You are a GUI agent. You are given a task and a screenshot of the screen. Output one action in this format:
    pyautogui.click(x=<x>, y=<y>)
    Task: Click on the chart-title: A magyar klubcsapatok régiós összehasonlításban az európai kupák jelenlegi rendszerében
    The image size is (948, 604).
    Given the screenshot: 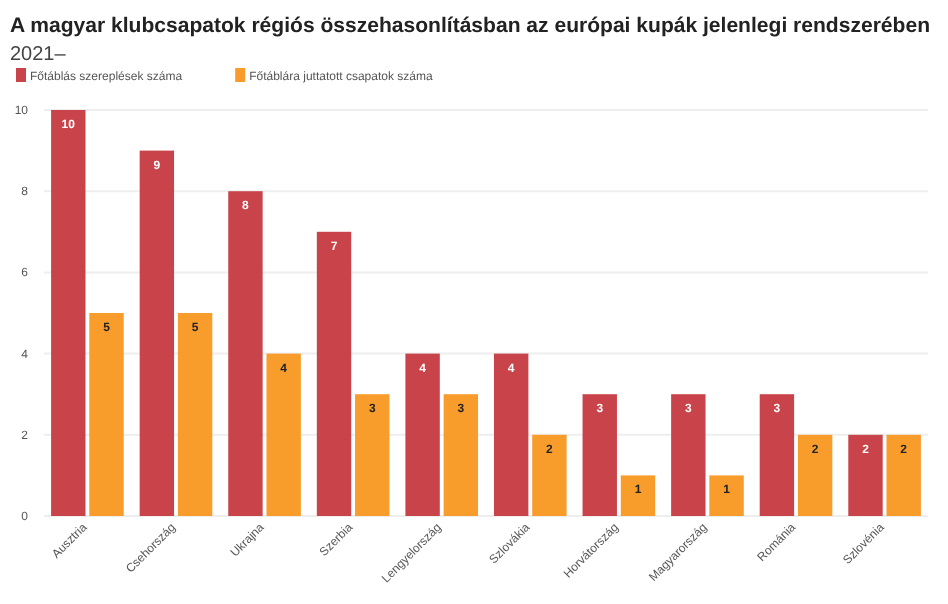 What is the action you would take?
    pyautogui.click(x=470, y=26)
    